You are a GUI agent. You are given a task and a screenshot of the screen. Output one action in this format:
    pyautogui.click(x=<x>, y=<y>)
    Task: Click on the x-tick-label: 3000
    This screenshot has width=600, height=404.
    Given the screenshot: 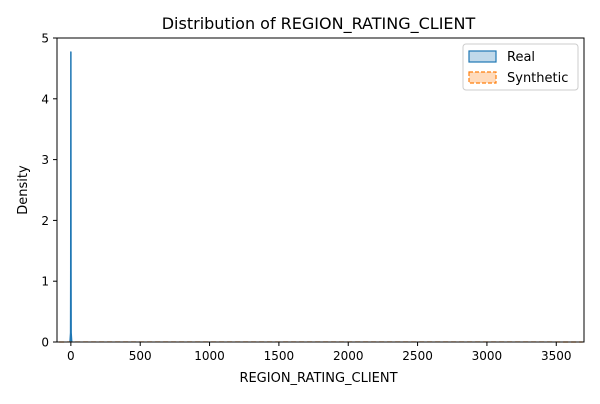 What is the action you would take?
    pyautogui.click(x=487, y=356)
    